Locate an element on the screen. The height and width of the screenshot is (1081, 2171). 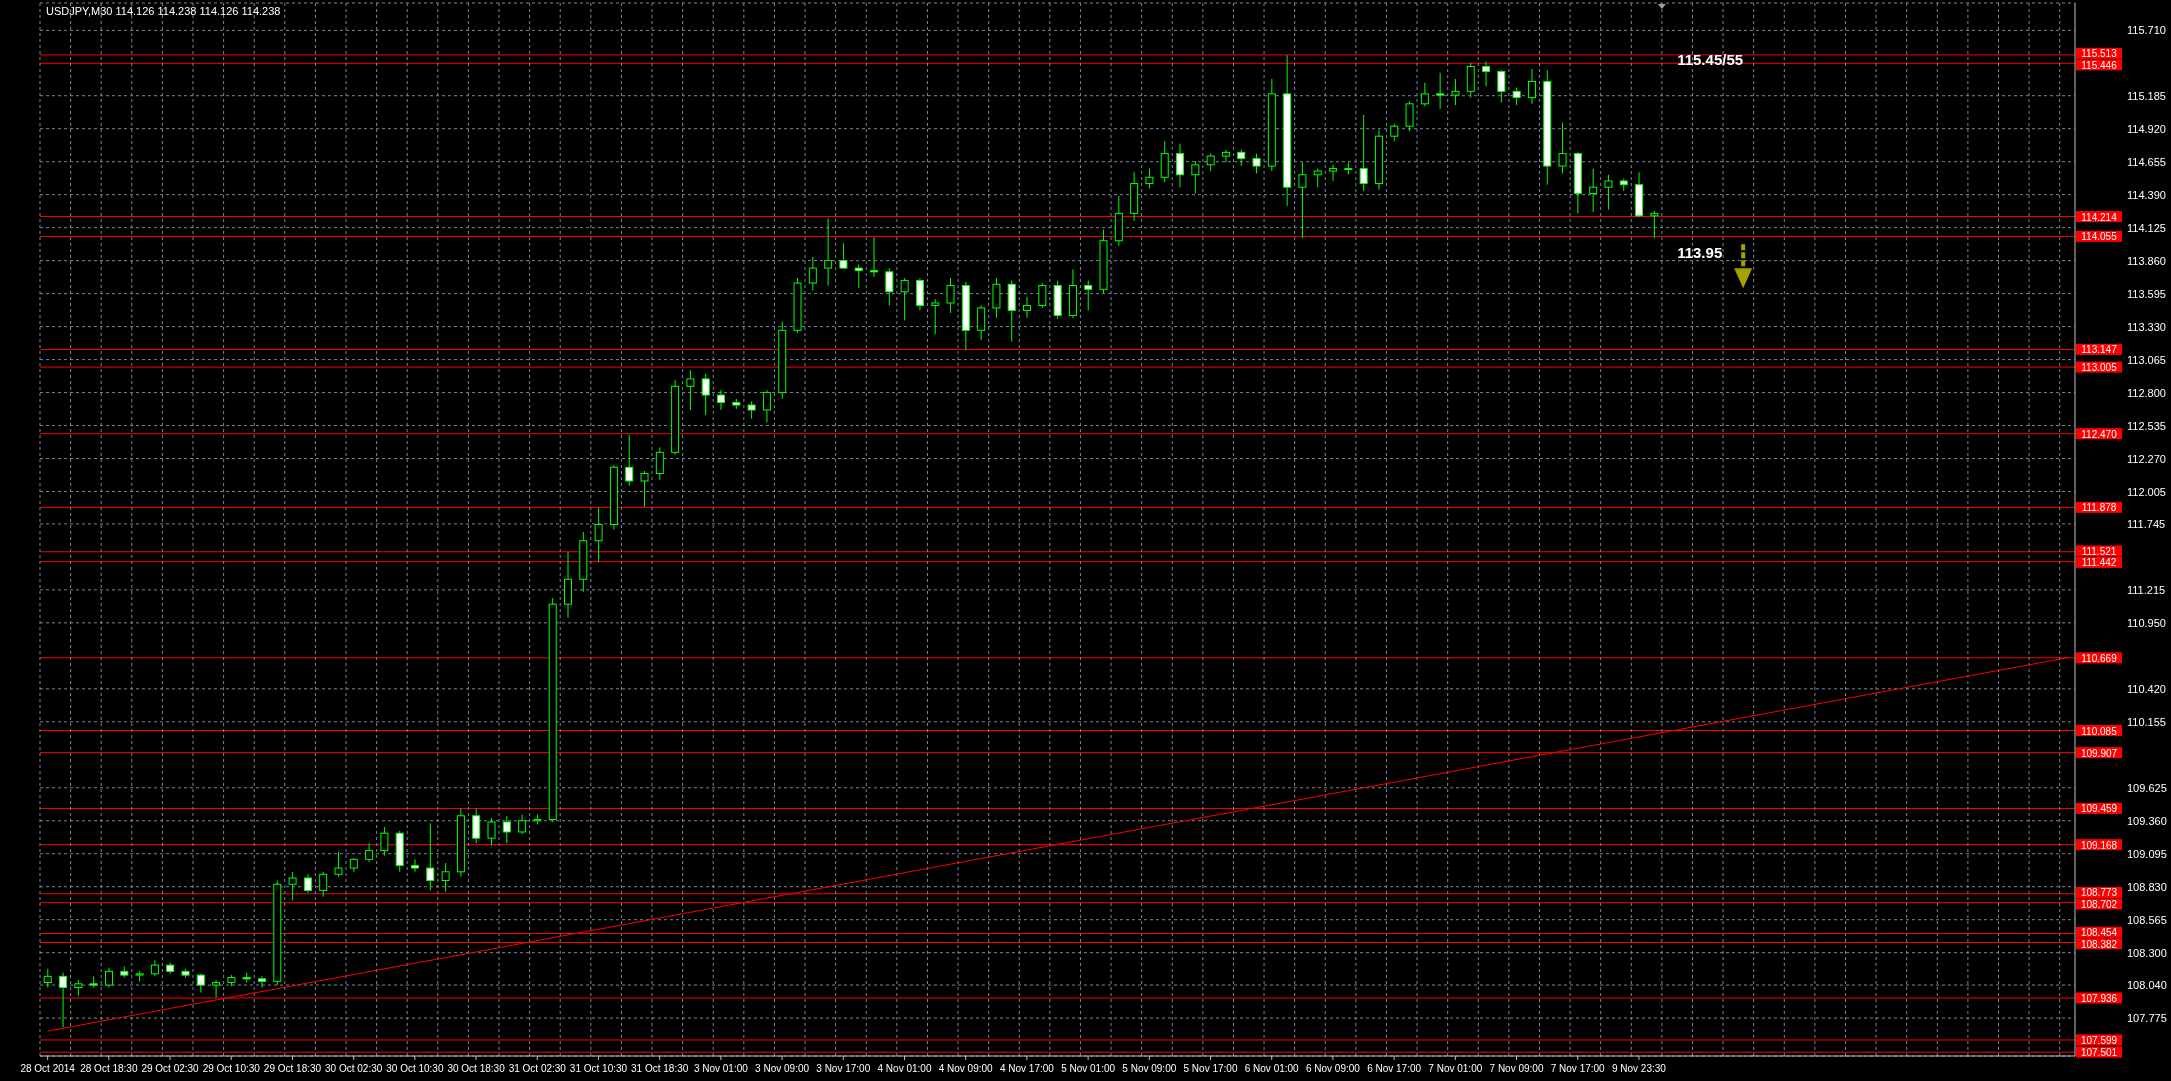
y-tick-label: 113.065 is located at coordinates (2146, 359).